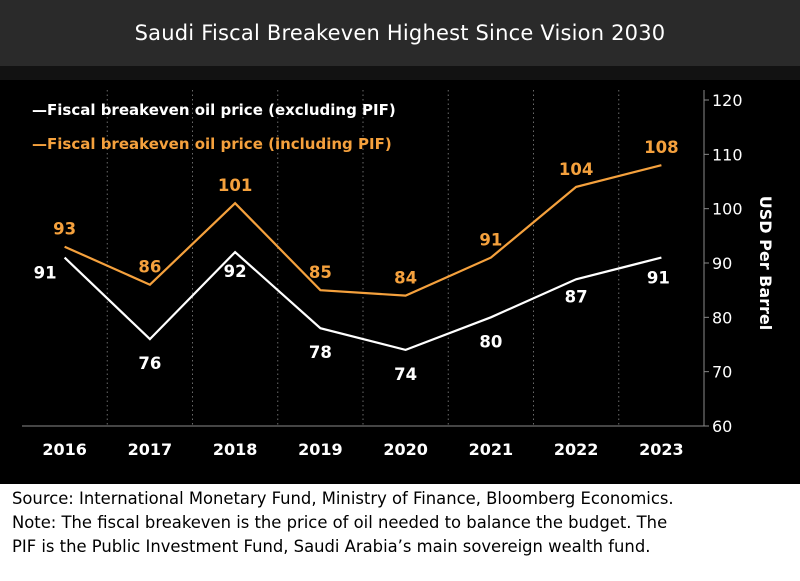 This screenshot has height=581, width=800. What do you see at coordinates (64, 229) in the screenshot?
I see `data-label-including-pif: 93` at bounding box center [64, 229].